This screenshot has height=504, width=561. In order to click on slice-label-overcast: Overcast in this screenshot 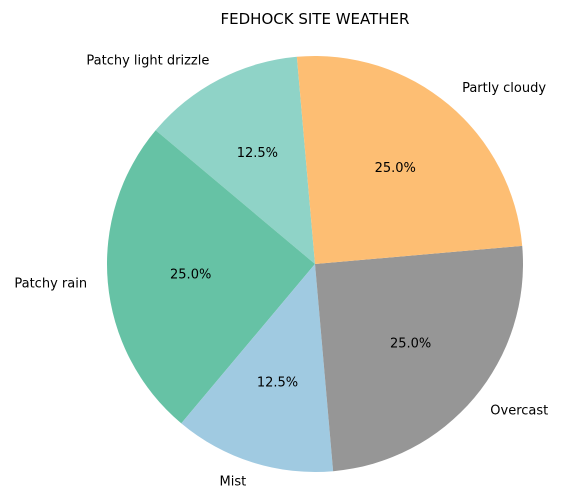, I will do `click(519, 411)`.